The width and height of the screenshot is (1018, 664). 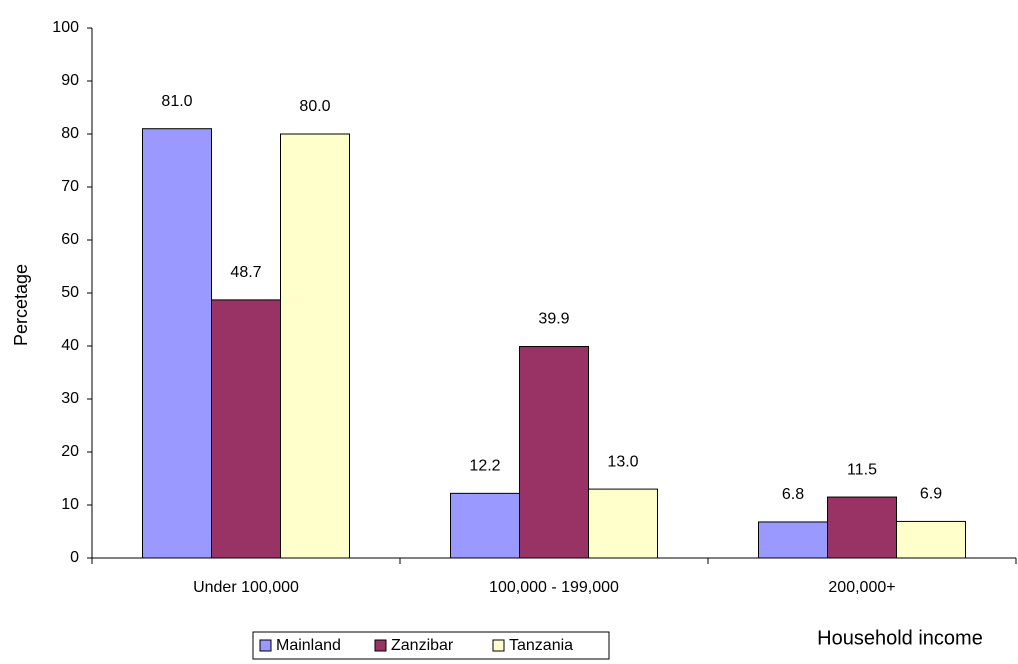 I want to click on y-tick-label: 100, so click(x=65, y=27).